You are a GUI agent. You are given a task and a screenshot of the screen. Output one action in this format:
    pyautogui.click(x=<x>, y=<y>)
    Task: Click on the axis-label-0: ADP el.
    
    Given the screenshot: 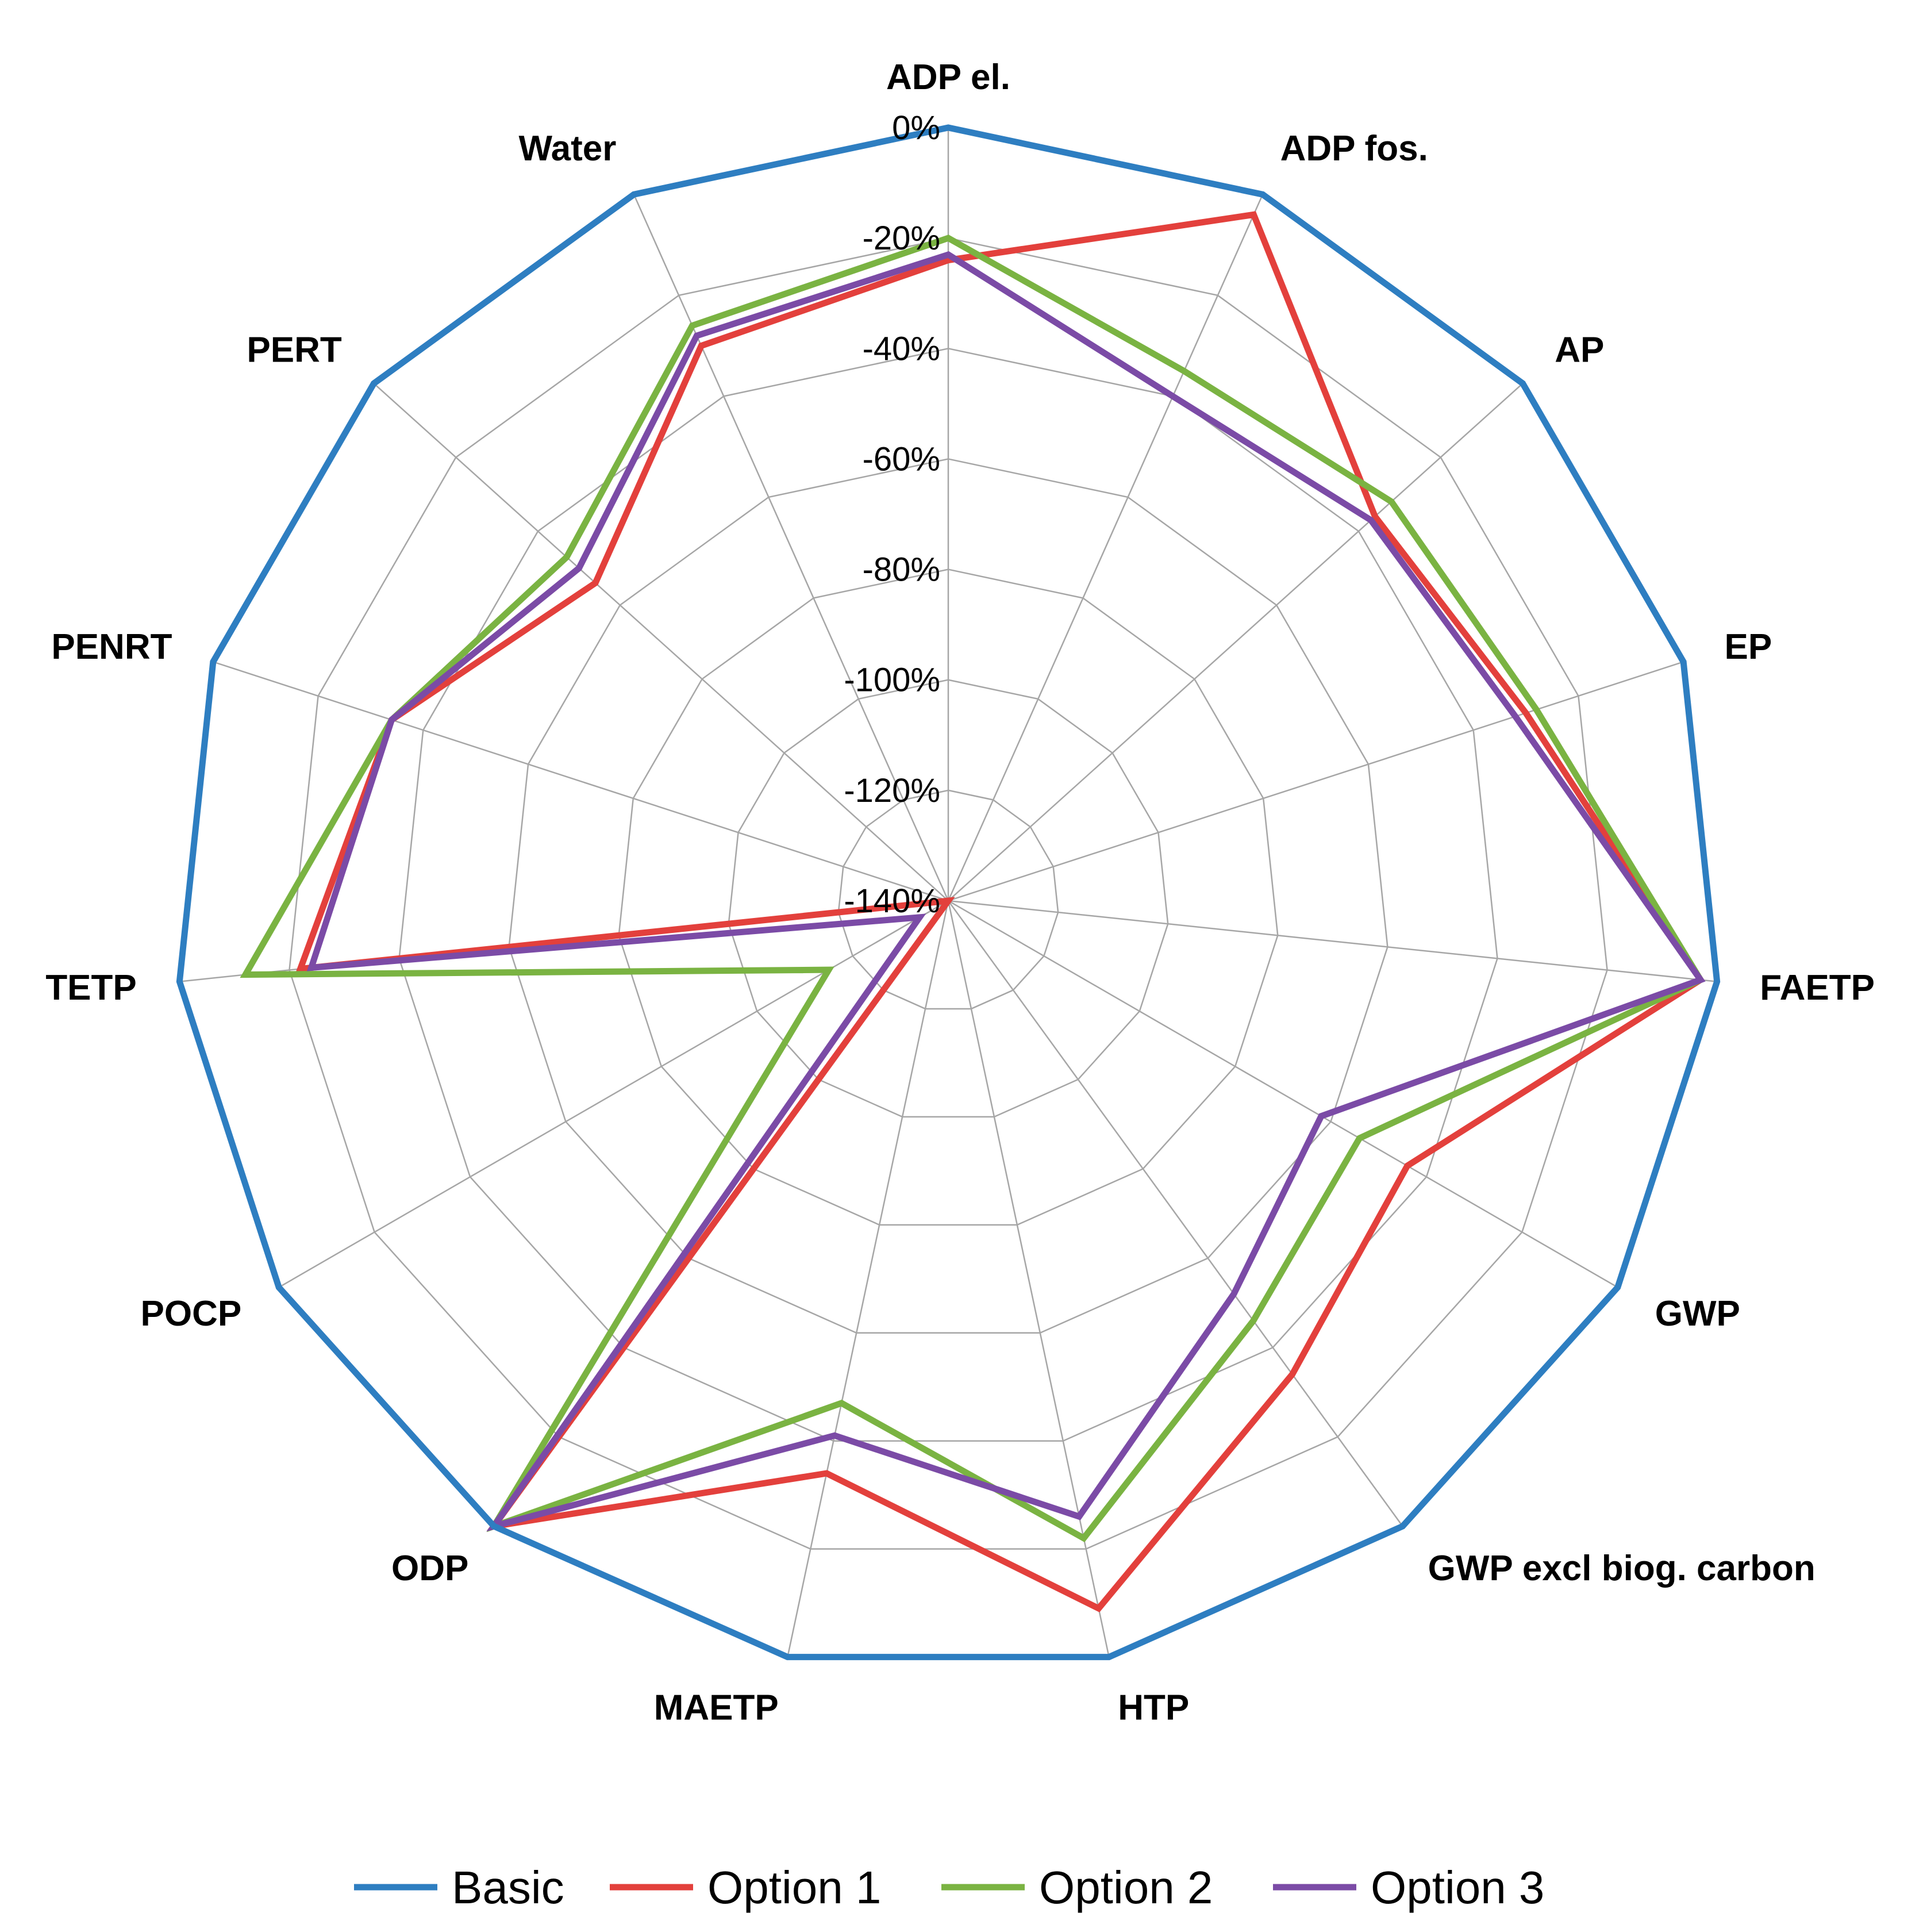 What is the action you would take?
    pyautogui.click(x=948, y=77)
    